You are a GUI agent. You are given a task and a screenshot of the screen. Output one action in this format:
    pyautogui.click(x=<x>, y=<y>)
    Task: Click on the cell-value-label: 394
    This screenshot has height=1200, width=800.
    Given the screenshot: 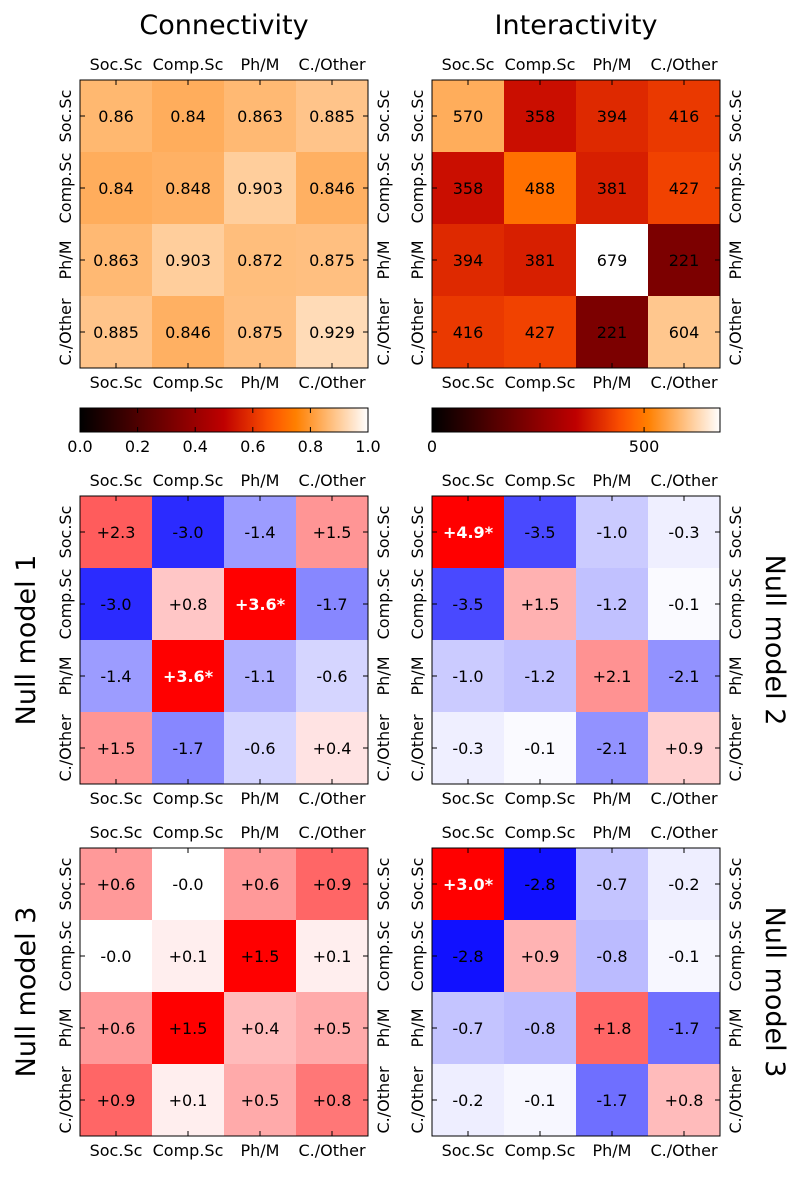 What is the action you would take?
    pyautogui.click(x=612, y=116)
    